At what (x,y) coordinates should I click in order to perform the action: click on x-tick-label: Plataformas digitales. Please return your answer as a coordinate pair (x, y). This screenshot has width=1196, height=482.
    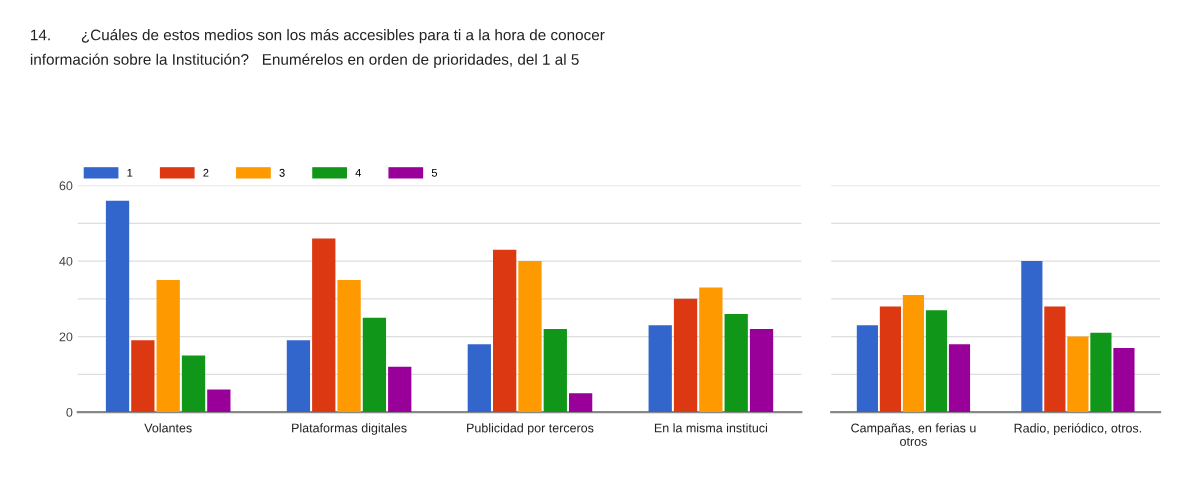
    Looking at the image, I should click on (349, 429).